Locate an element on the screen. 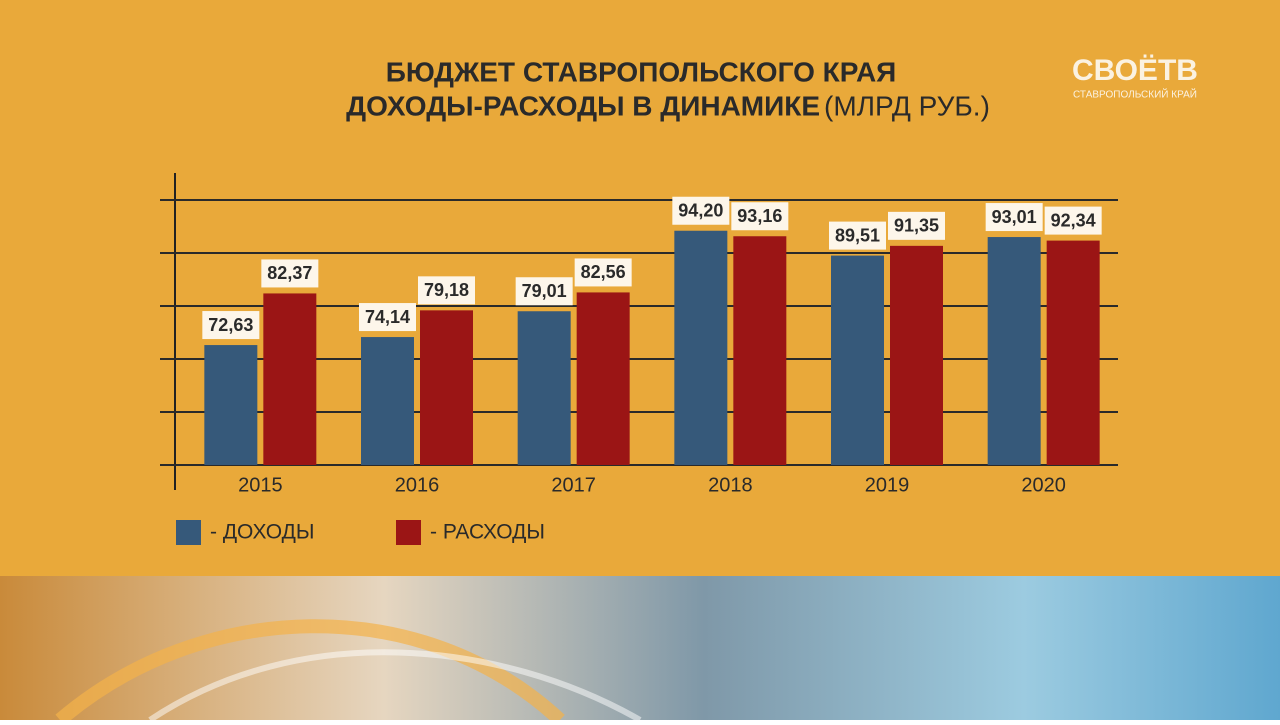 This screenshot has width=1280, height=725. value-label: 79,18 is located at coordinates (446, 290).